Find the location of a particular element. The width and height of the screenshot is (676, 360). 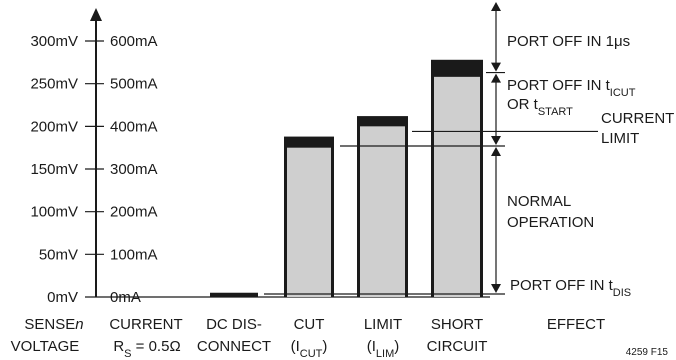

category-label-line2: (ILIM) is located at coordinates (383, 349).